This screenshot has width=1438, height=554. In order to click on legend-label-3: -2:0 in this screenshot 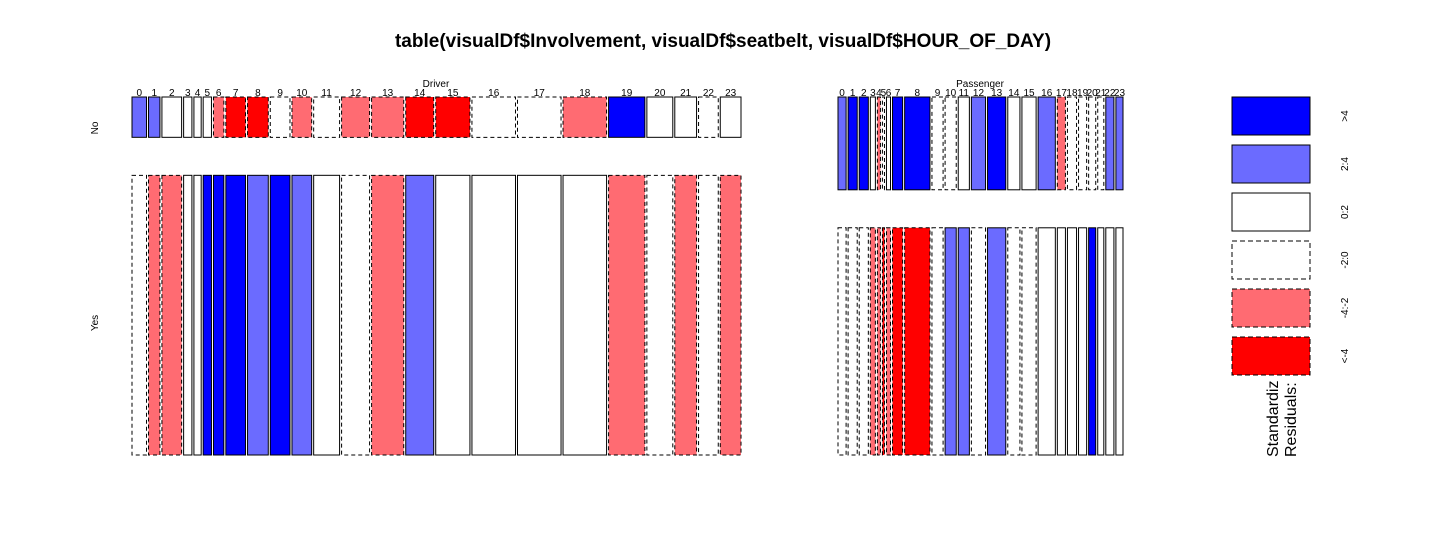, I will do `click(1345, 260)`.